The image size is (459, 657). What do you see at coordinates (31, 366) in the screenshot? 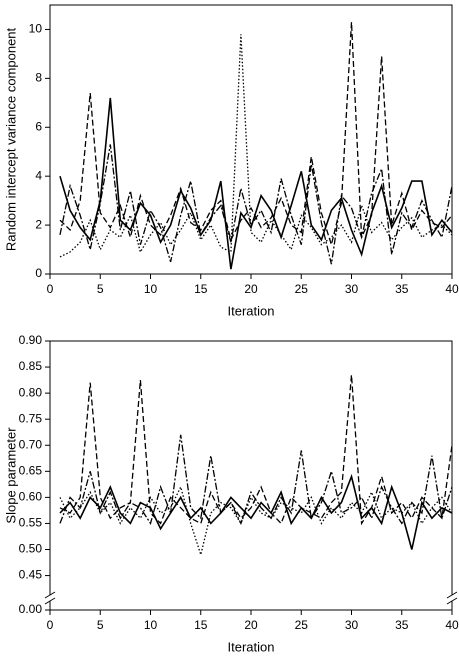
I see `y-tick-label: 0.85` at bounding box center [31, 366].